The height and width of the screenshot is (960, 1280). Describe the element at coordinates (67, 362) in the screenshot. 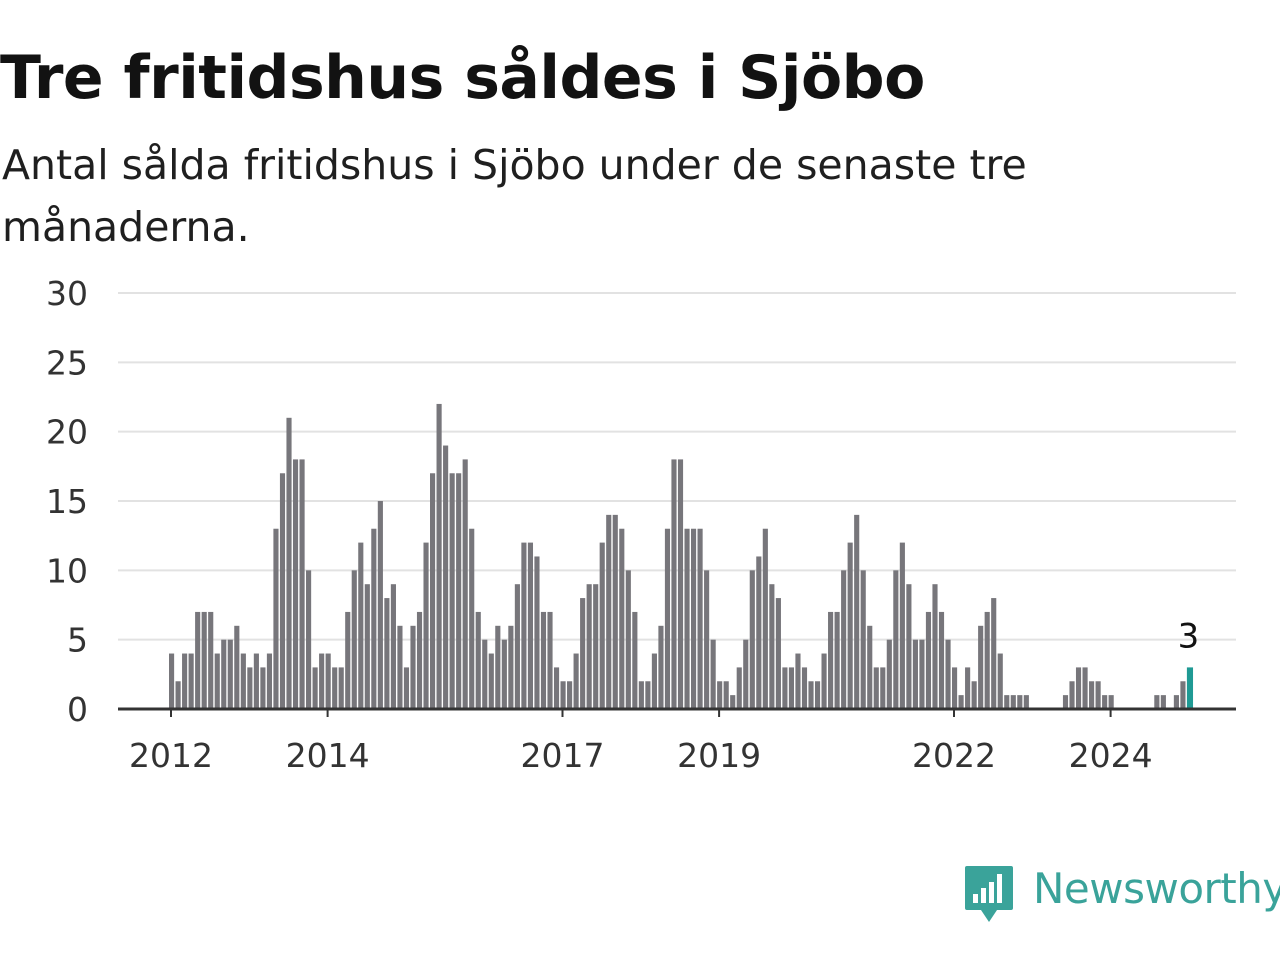

I see `y-tick-label: 25` at that location.